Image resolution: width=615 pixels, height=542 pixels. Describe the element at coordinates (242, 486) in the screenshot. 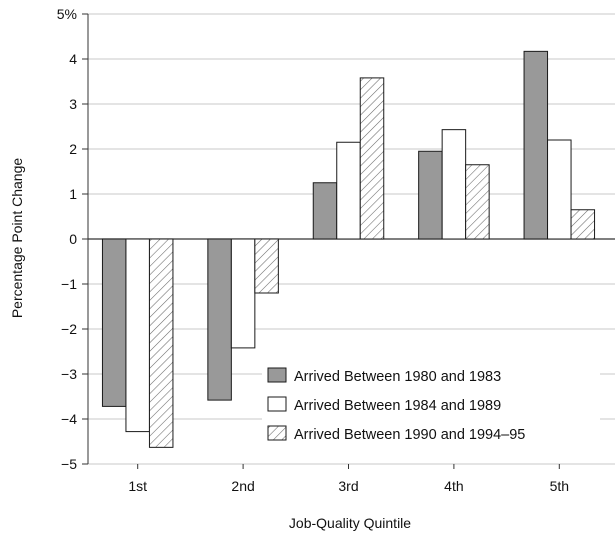

I see `x-tick-label: 2nd` at that location.